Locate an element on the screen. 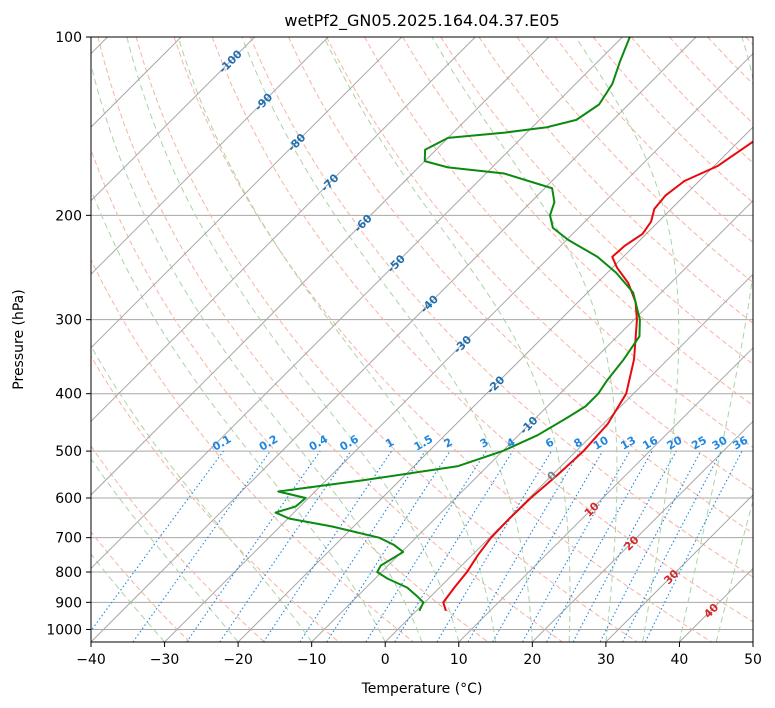 The width and height of the screenshot is (775, 708). y-tick-label: 300 is located at coordinates (68, 321).